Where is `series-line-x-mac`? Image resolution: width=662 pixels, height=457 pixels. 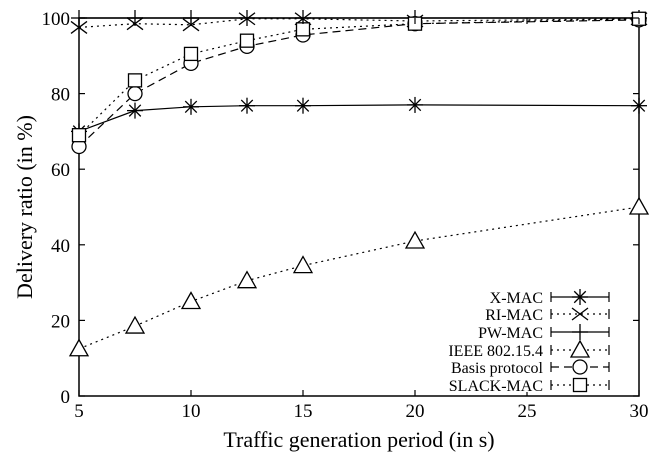
series-line-x-mac is located at coordinates (359, 118).